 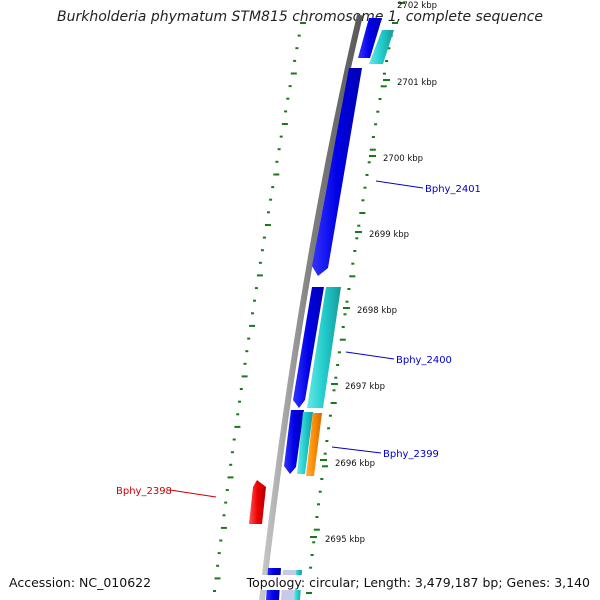 What do you see at coordinates (424, 360) in the screenshot?
I see `gene-label-bphy-2400: Bphy_2400` at bounding box center [424, 360].